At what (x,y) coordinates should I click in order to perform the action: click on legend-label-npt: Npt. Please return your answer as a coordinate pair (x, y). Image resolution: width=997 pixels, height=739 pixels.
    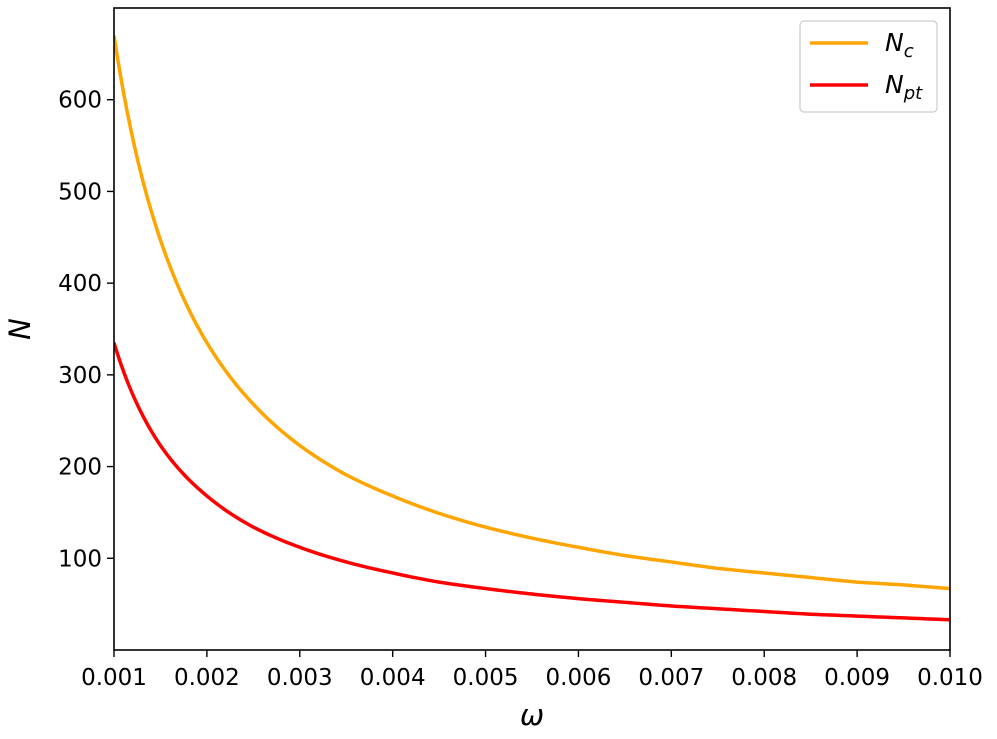
    Looking at the image, I should click on (904, 87).